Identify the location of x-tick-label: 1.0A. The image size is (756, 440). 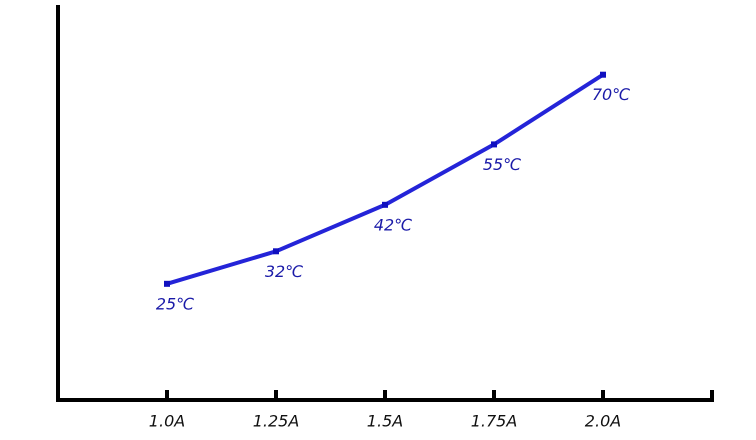
(167, 421).